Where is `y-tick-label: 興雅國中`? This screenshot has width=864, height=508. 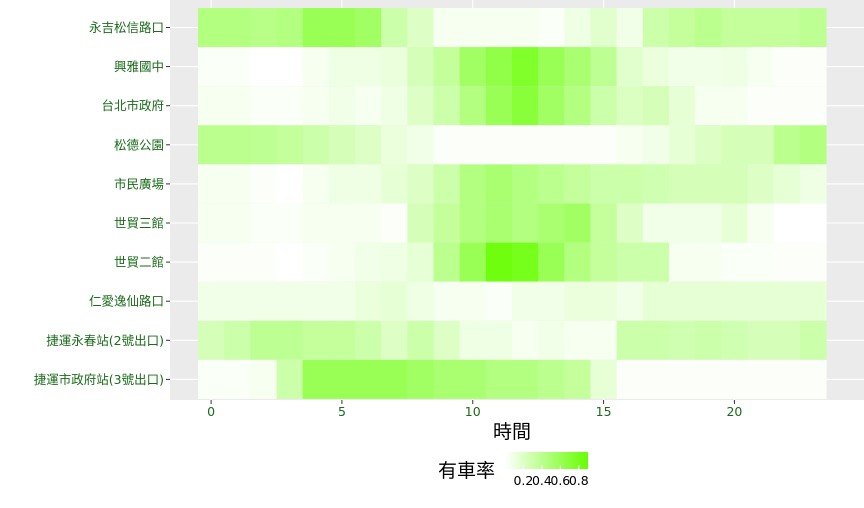
y-tick-label: 興雅國中 is located at coordinates (139, 66).